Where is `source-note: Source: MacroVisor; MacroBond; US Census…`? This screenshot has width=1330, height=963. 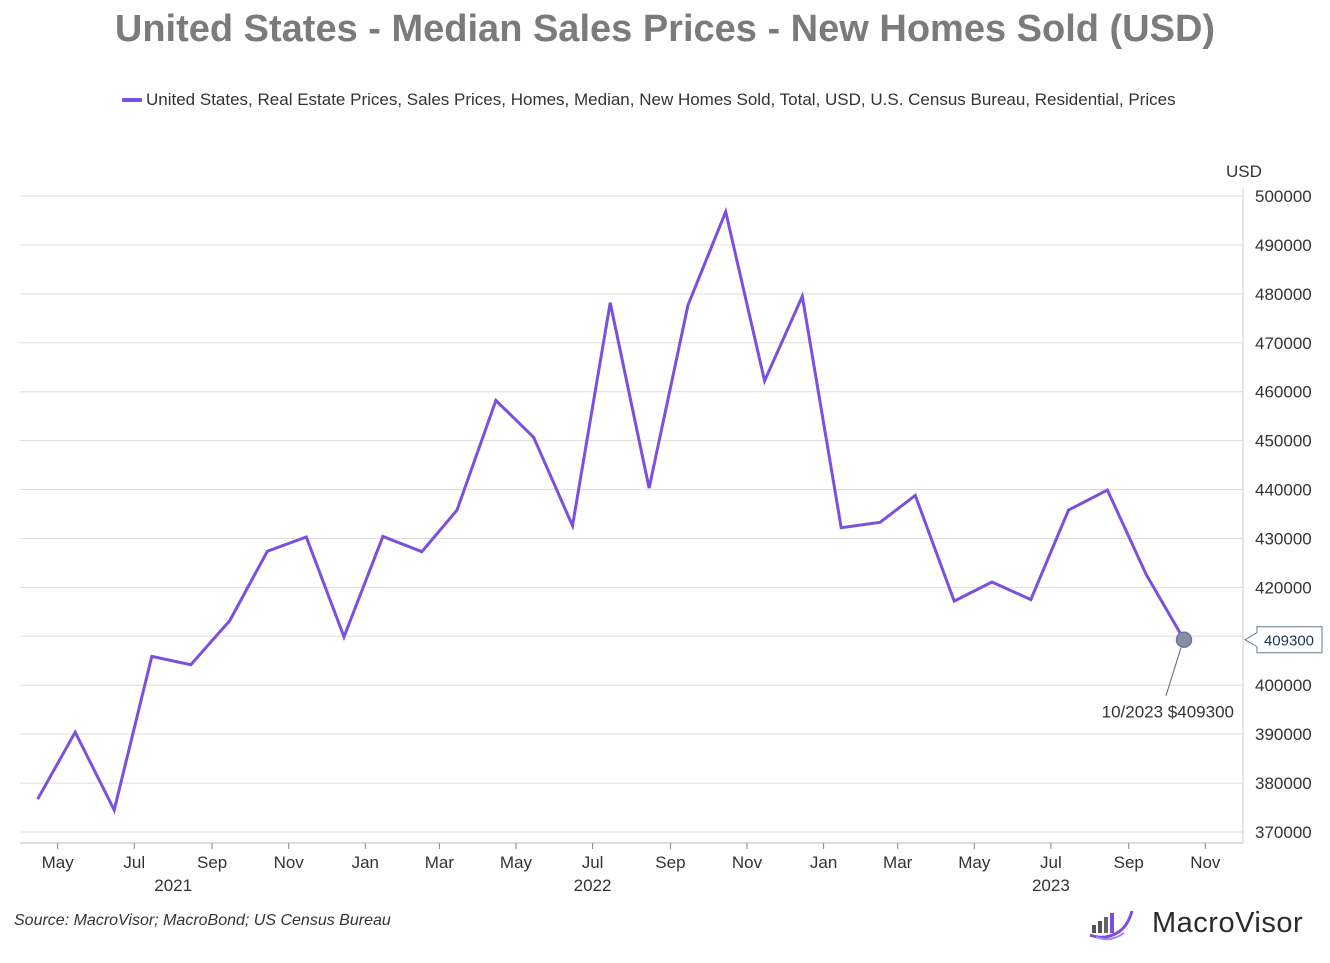 source-note: Source: MacroVisor; MacroBond; US Census… is located at coordinates (202, 920).